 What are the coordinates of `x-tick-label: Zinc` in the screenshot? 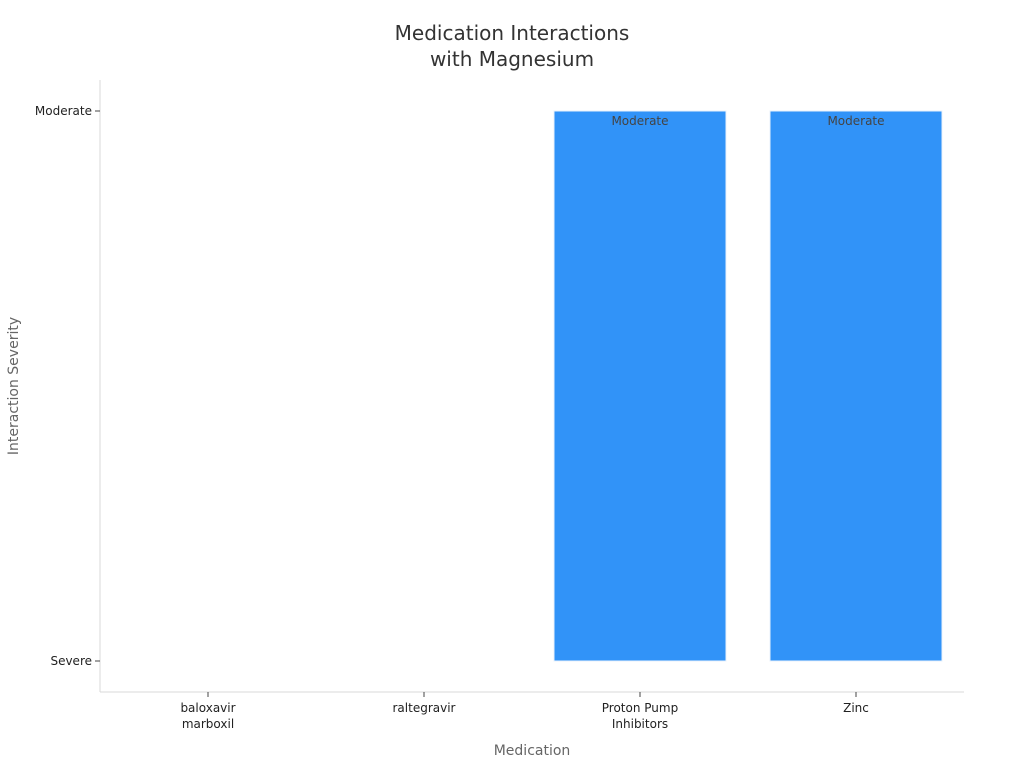 It's located at (856, 708).